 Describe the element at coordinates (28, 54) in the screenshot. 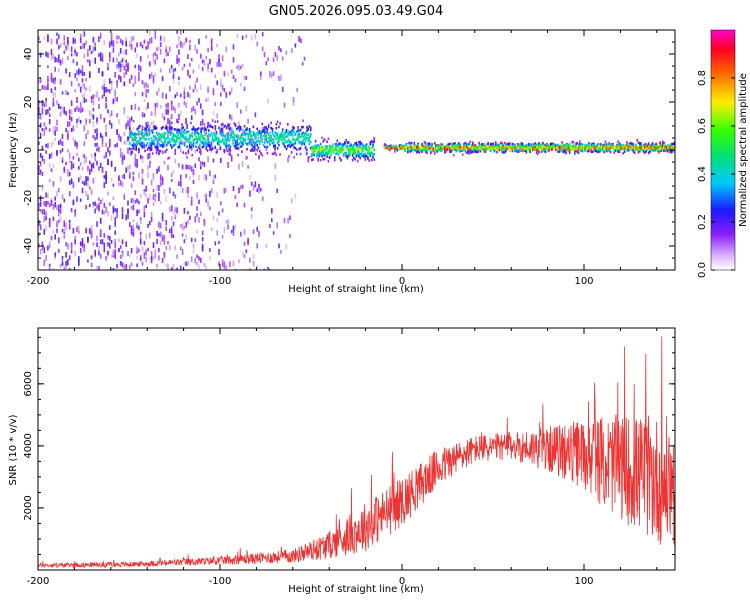

I see `heatmap-ytick-label: 40` at that location.